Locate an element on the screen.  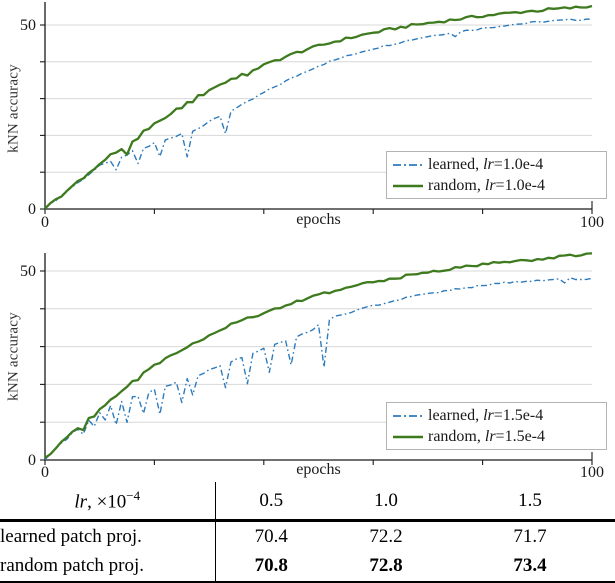
accuracy-cell: 70.4 is located at coordinates (270, 535).